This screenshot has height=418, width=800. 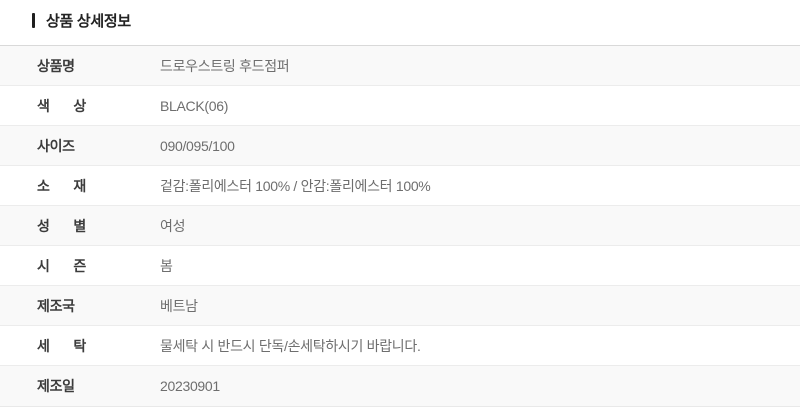 What do you see at coordinates (194, 105) in the screenshot?
I see `row-value: BLACK(06)` at bounding box center [194, 105].